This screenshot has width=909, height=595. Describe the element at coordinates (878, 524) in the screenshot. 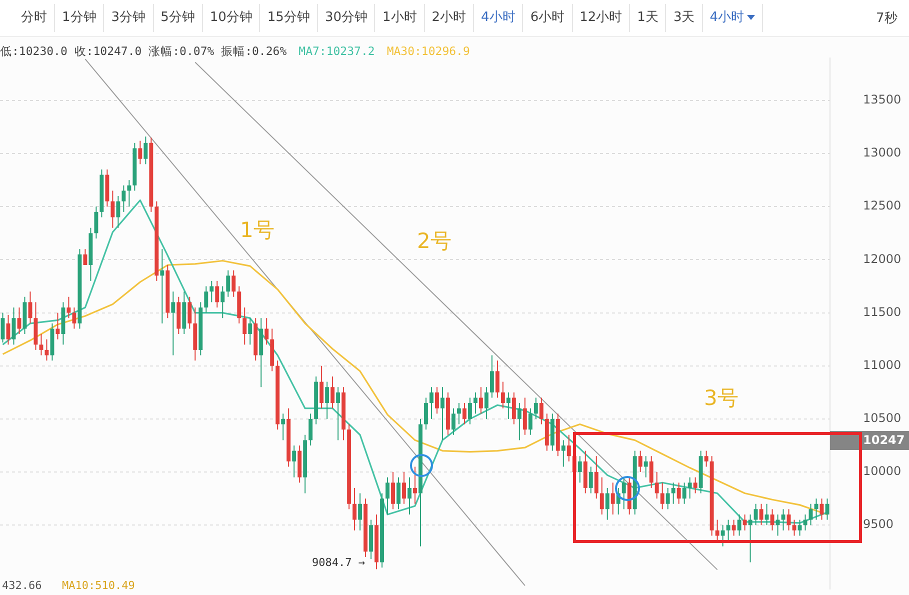

I see `y-tick-label: 9500` at that location.